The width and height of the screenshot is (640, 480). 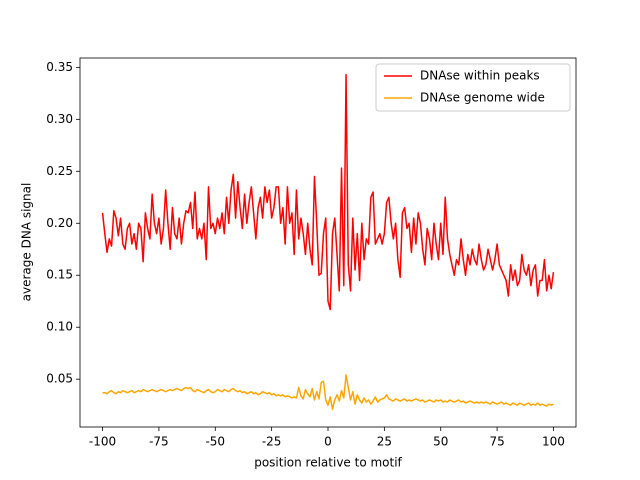 I want to click on y-tick-label: 0.25, so click(x=59, y=171).